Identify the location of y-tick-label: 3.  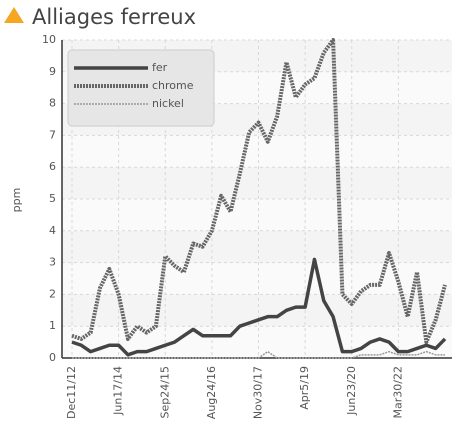
(52, 262).